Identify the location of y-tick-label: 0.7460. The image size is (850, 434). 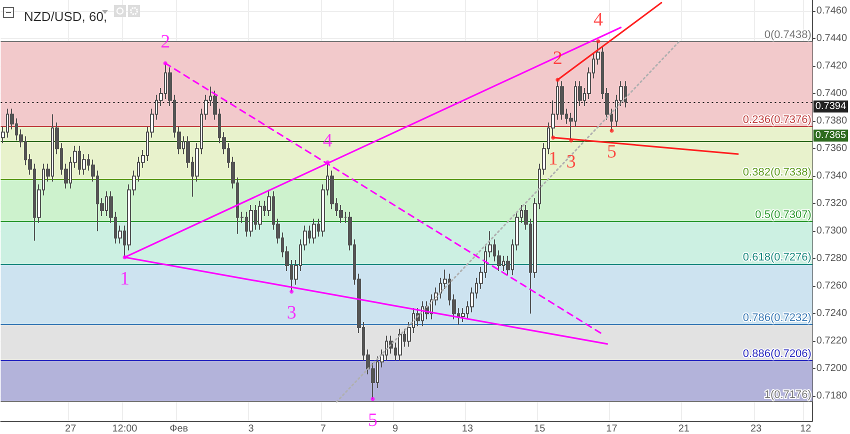
(832, 11).